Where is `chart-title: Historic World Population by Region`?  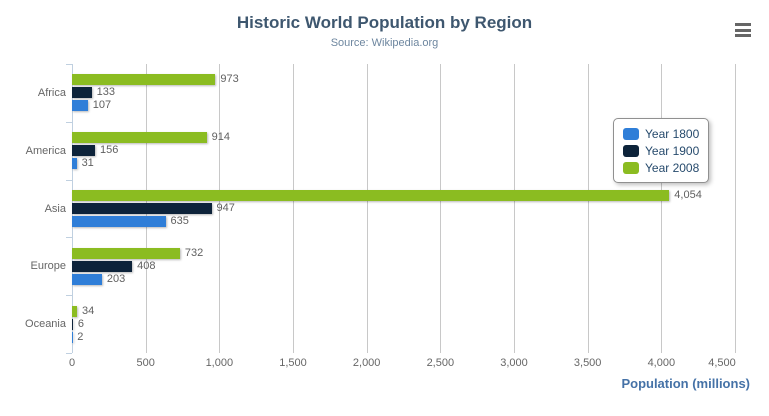
chart-title: Historic World Population by Region is located at coordinates (384, 22).